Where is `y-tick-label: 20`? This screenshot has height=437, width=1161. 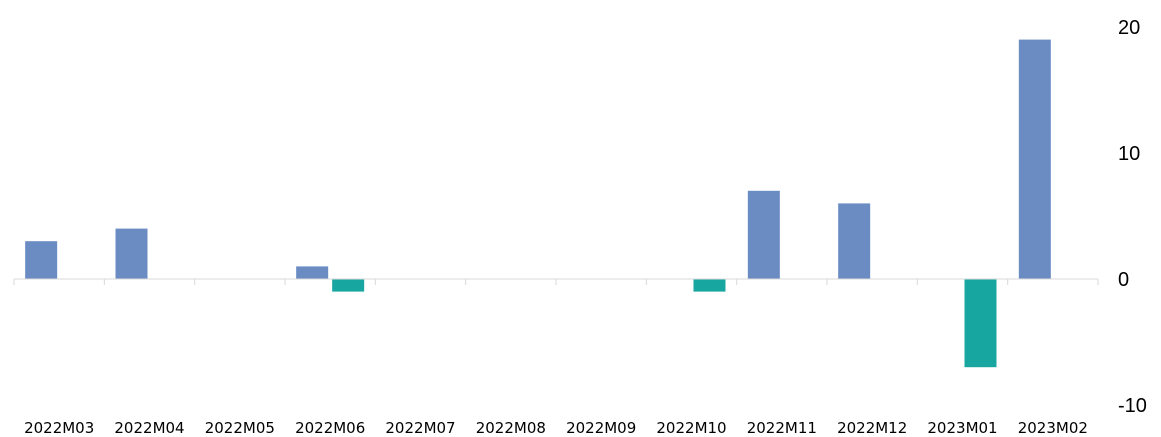
y-tick-label: 20 is located at coordinates (1129, 28).